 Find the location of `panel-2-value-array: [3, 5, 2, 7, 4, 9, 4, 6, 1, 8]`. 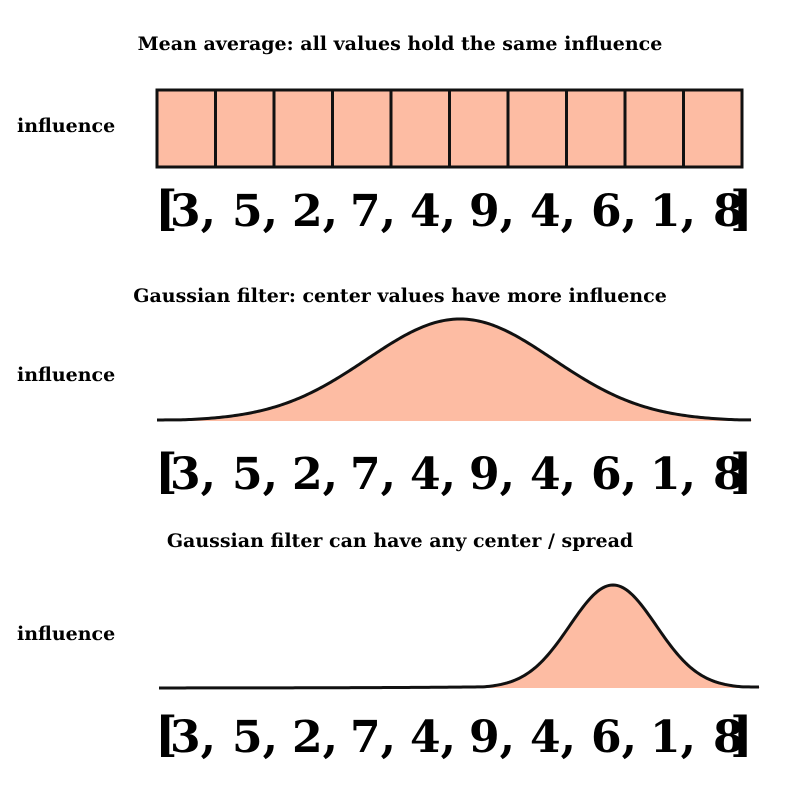

panel-2-value-array: [3, 5, 2, 7, 4, 9, 4, 6, 1, 8] is located at coordinates (455, 474).